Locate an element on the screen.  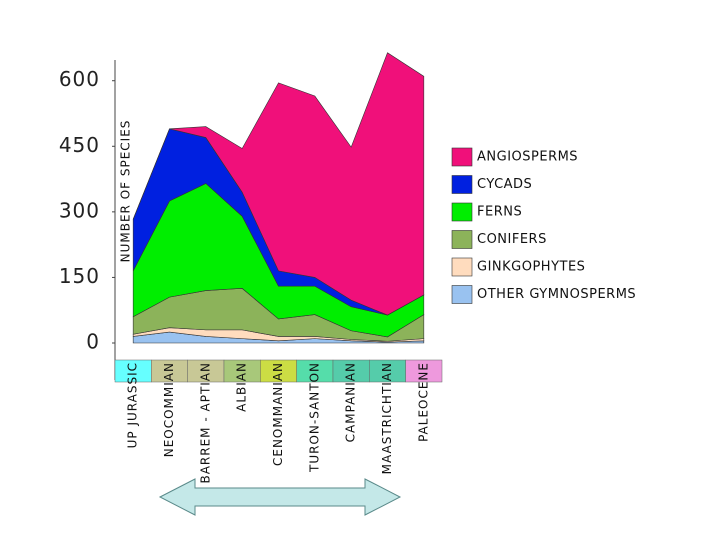
x-tick-label: UP JURASSIC is located at coordinates (133, 405).